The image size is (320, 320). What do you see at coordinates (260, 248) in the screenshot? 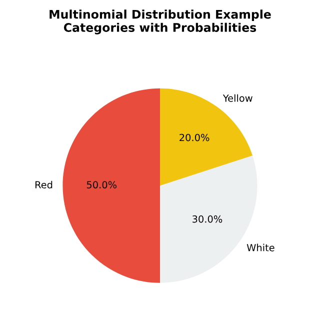
I see `slice-label: White` at bounding box center [260, 248].